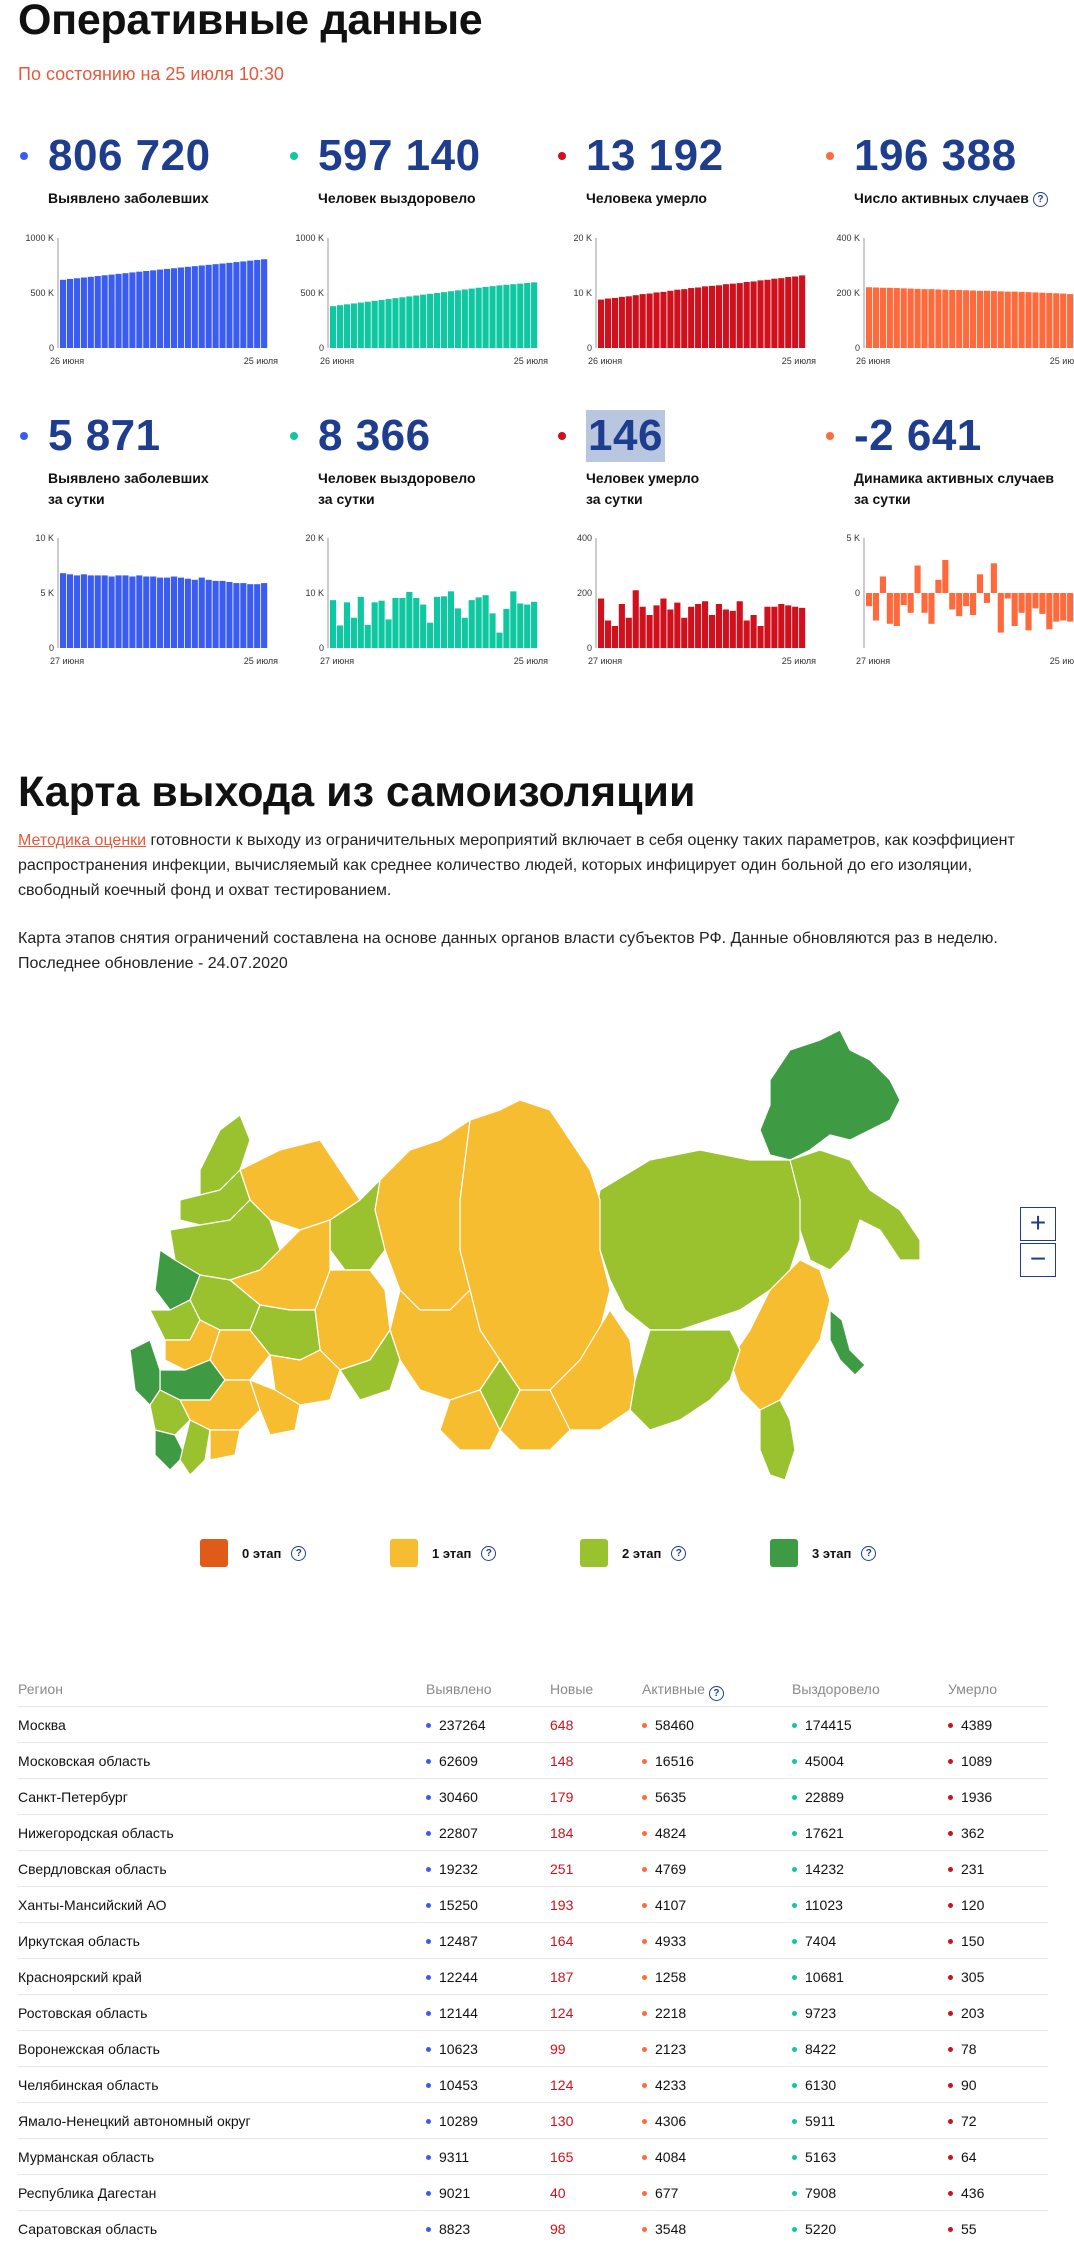  What do you see at coordinates (818, 1869) in the screenshot?
I see `cell-recovered: 14232` at bounding box center [818, 1869].